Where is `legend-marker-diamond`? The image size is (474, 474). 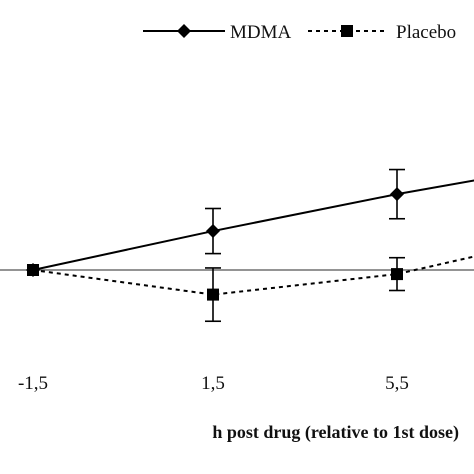
legend-marker-diamond is located at coordinates (184, 31).